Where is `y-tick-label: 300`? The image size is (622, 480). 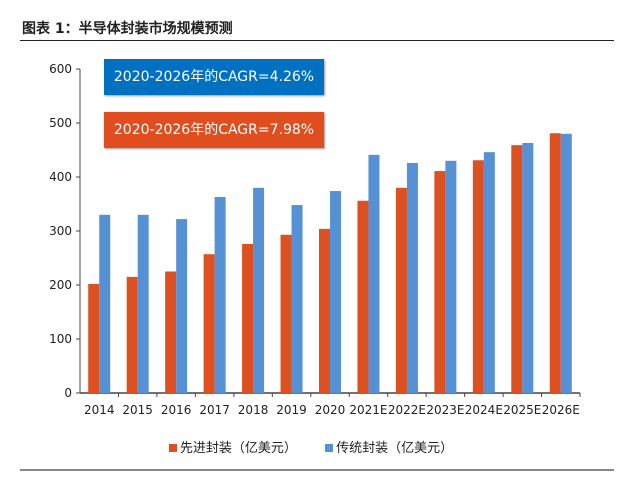
y-tick-label: 300 is located at coordinates (60, 231).